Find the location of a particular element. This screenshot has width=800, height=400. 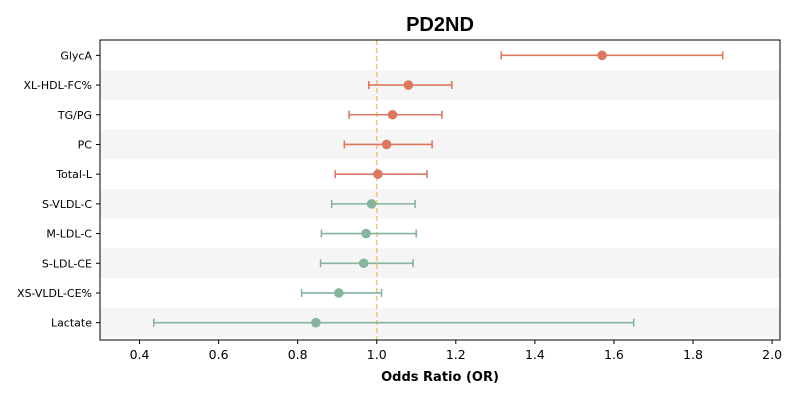

x-axis: 0.4 0.6 0.8 1.0 1.2 1.4 1.6 1.8 2.0 is located at coordinates (456, 351).